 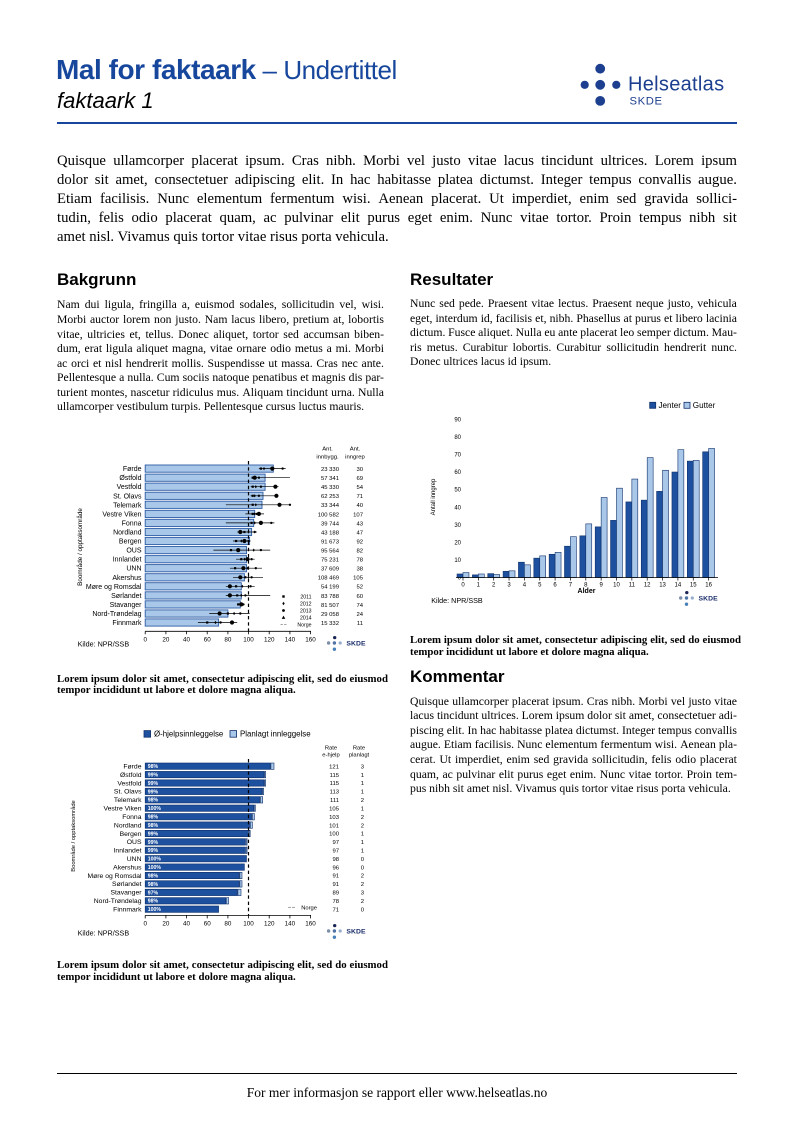 I want to click on svg-text: 113, so click(x=335, y=793).